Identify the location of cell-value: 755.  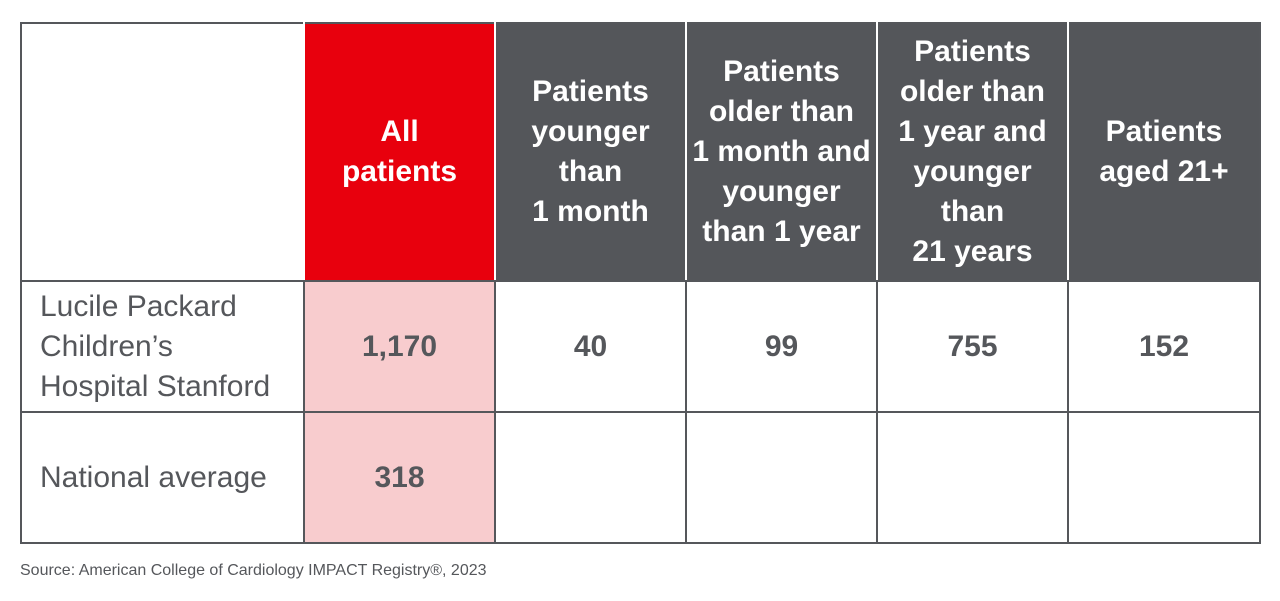
(972, 346).